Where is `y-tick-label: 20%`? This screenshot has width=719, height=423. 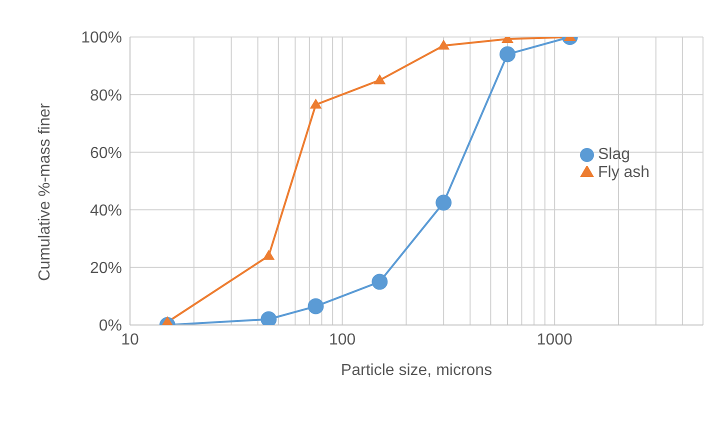
y-tick-label: 20% is located at coordinates (106, 269).